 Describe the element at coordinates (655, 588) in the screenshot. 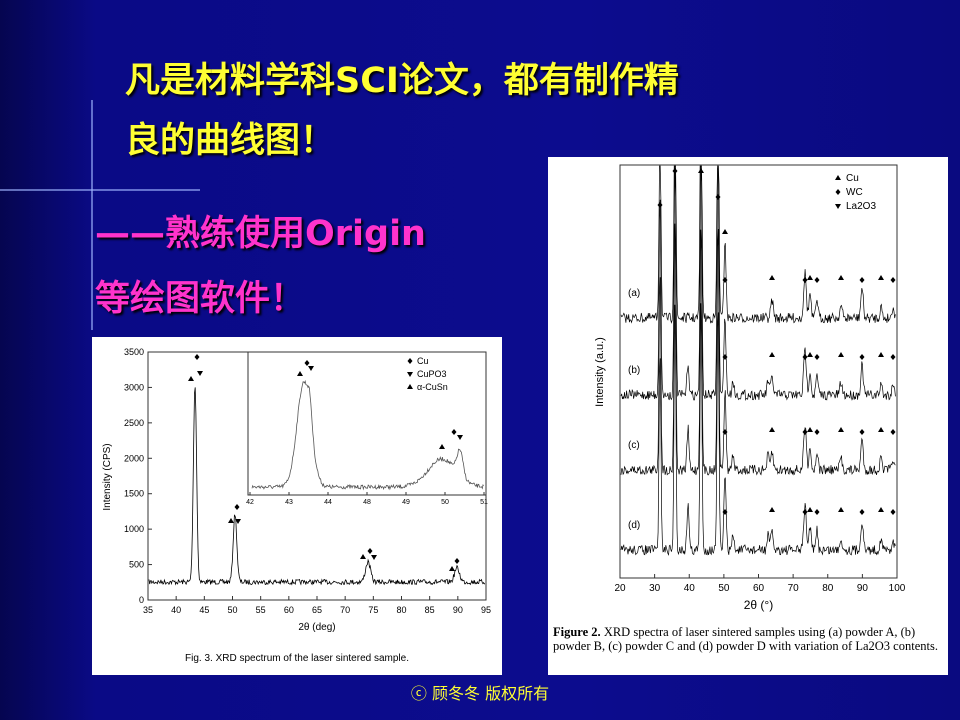

I see `x-tick-label: 30` at that location.